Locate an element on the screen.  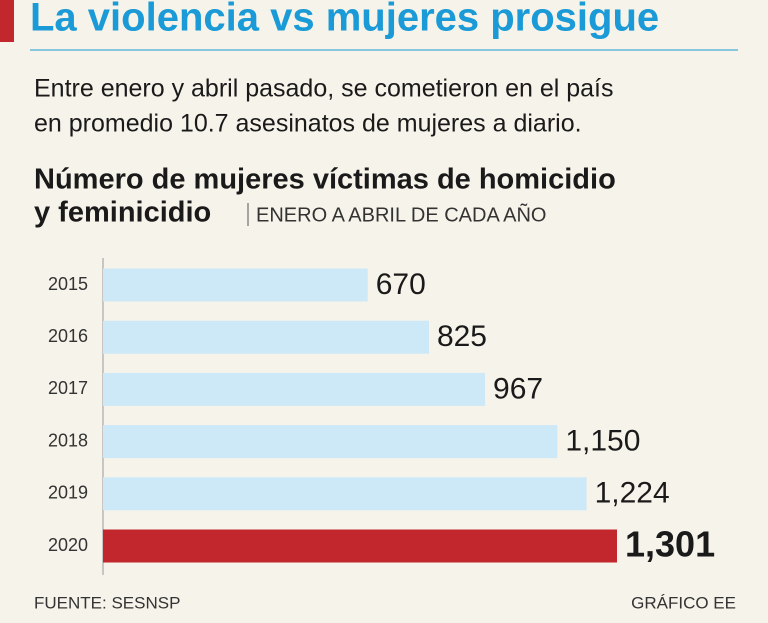
source: FUENTE: SESNSP is located at coordinates (107, 602).